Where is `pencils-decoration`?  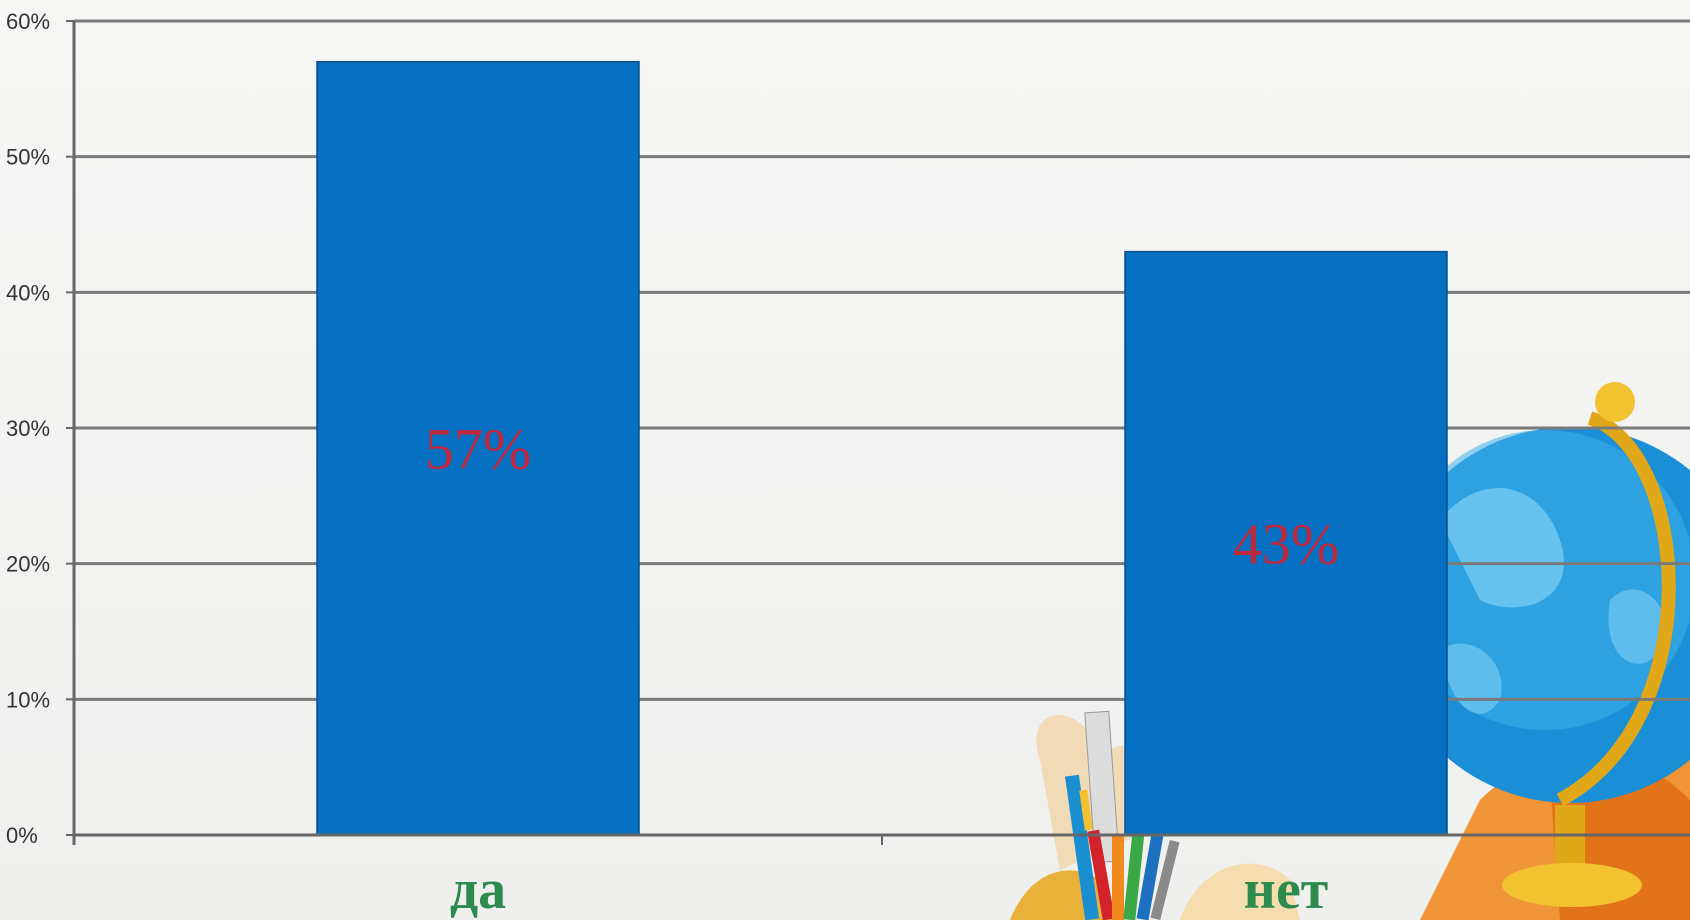
pencils-decoration is located at coordinates (1122, 847).